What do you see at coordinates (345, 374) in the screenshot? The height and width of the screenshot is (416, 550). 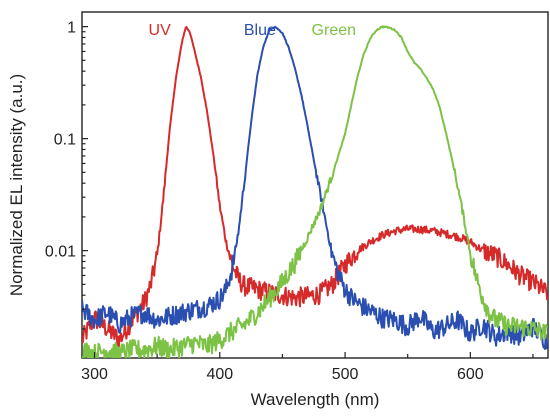 I see `x-tick-label: 500` at bounding box center [345, 374].